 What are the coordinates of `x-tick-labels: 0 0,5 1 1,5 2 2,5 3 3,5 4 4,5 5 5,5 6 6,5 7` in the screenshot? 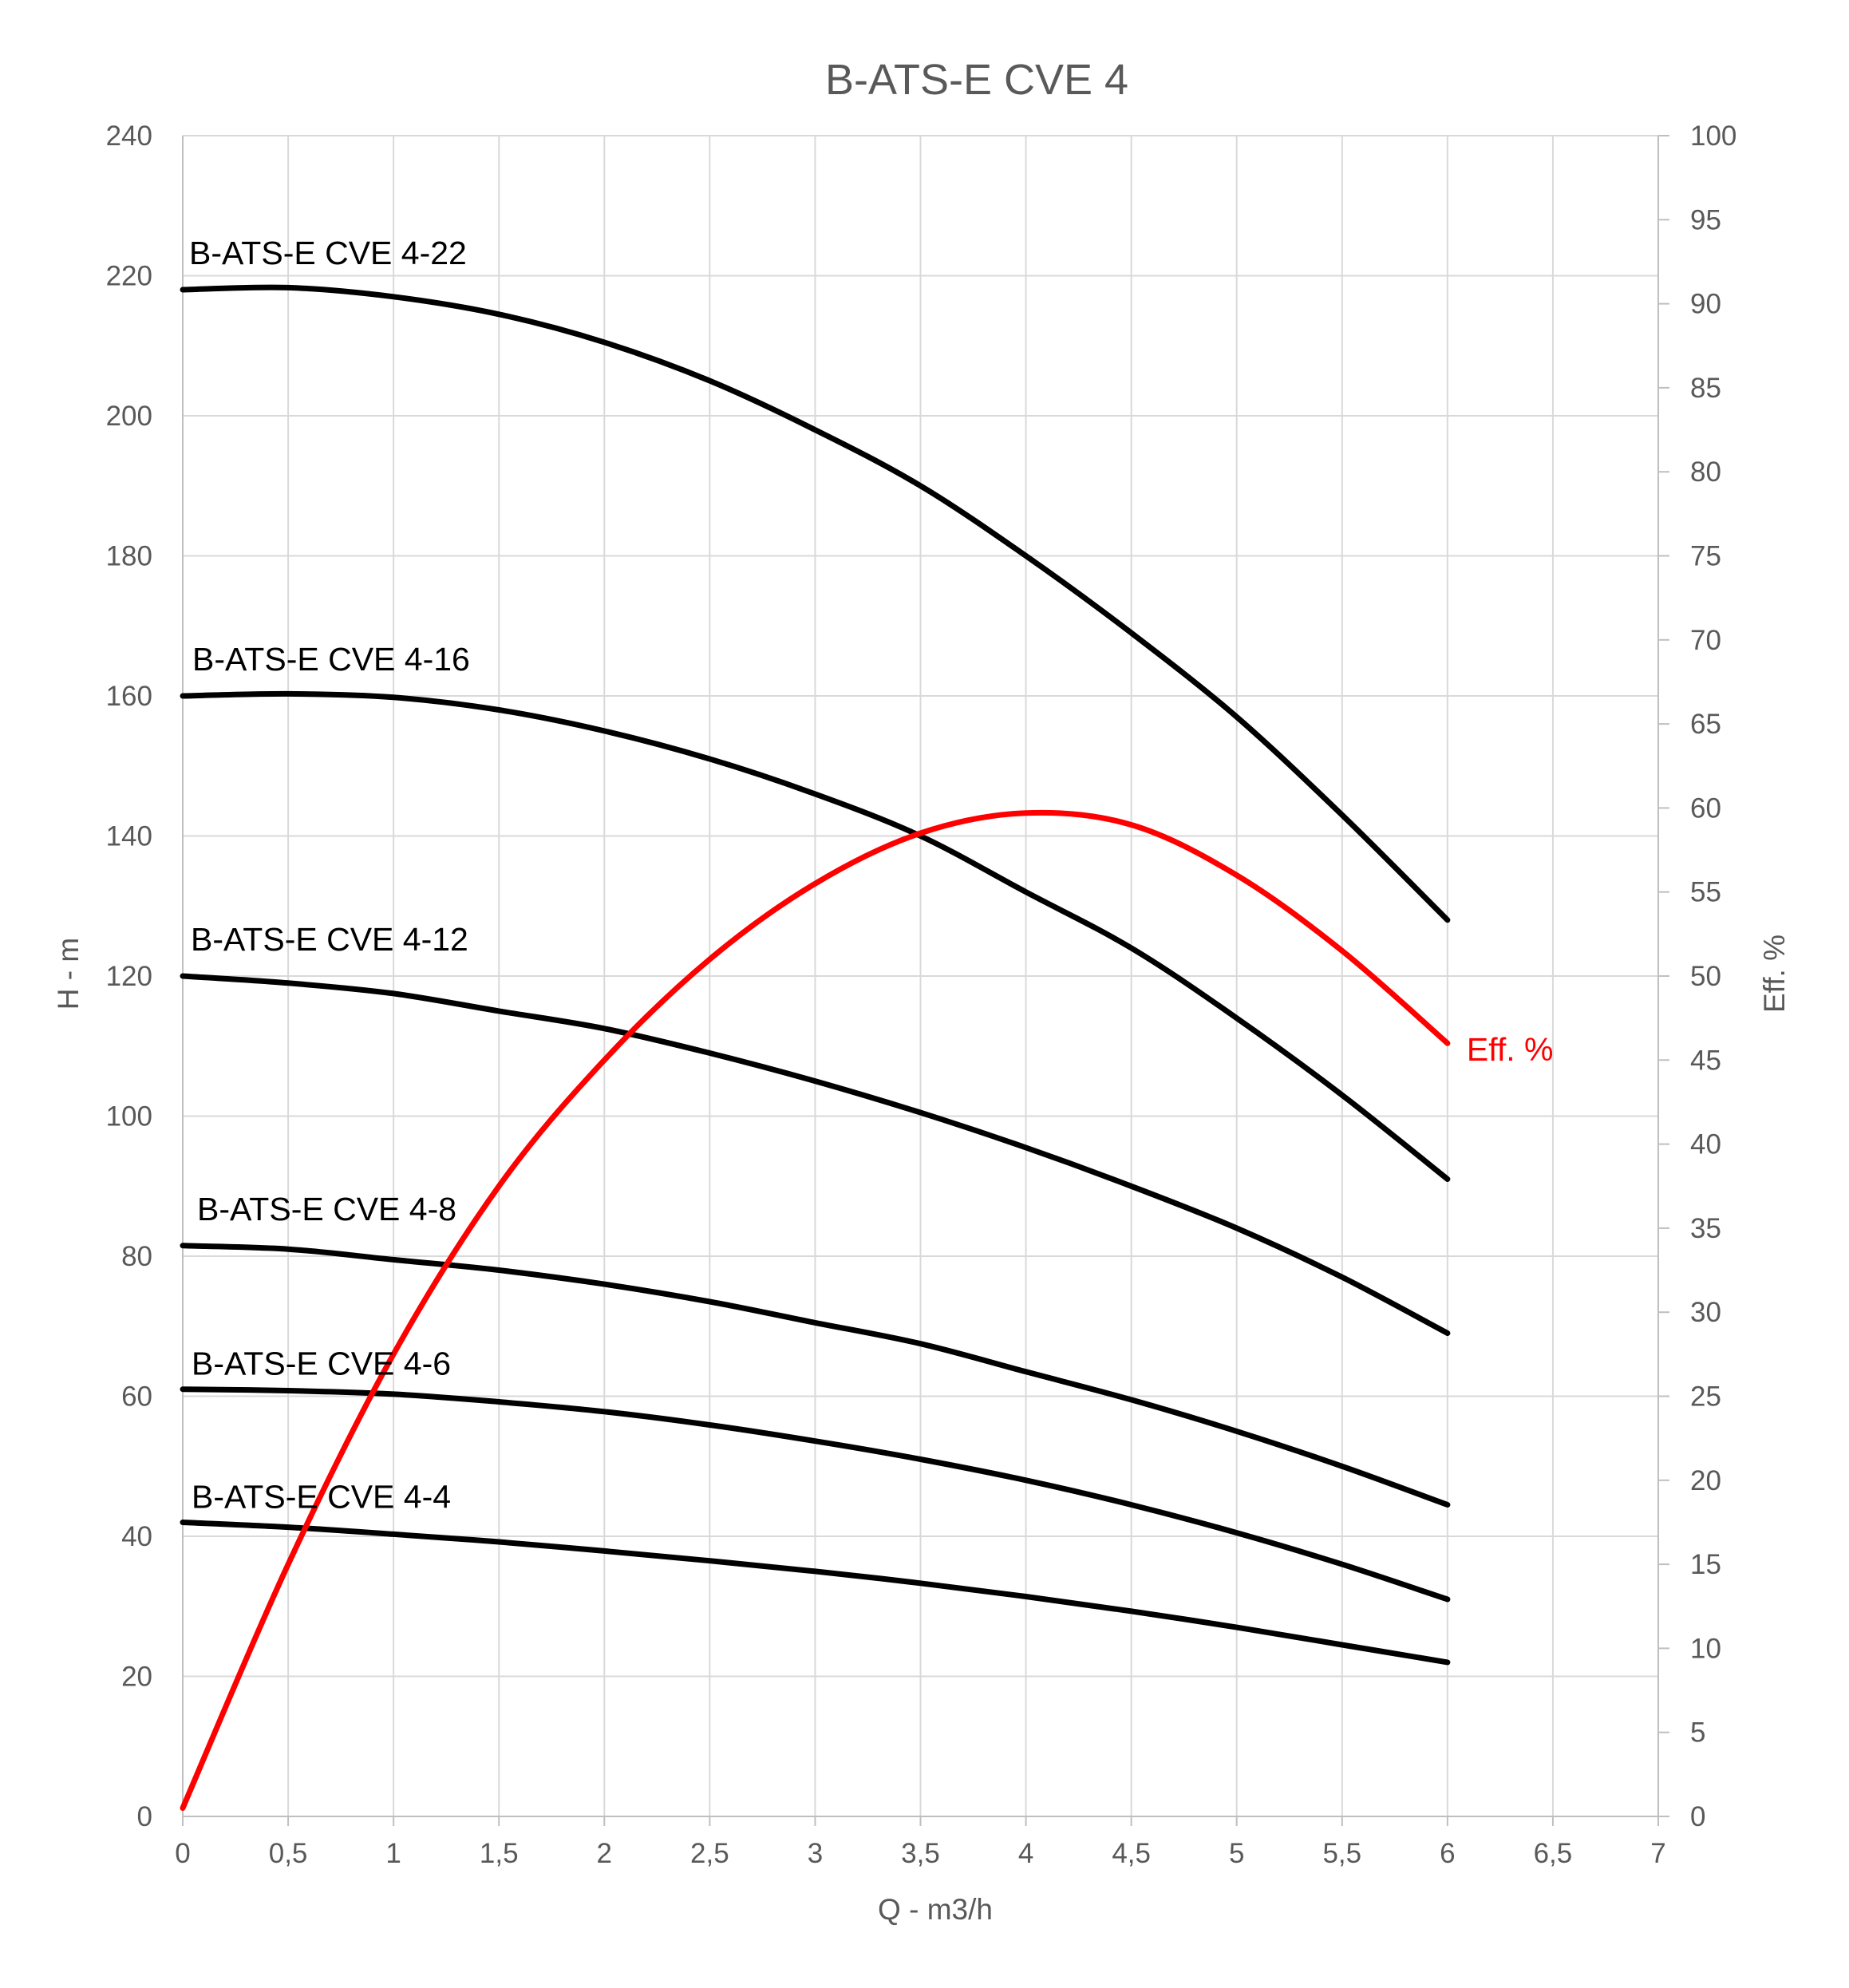 It's located at (920, 1853).